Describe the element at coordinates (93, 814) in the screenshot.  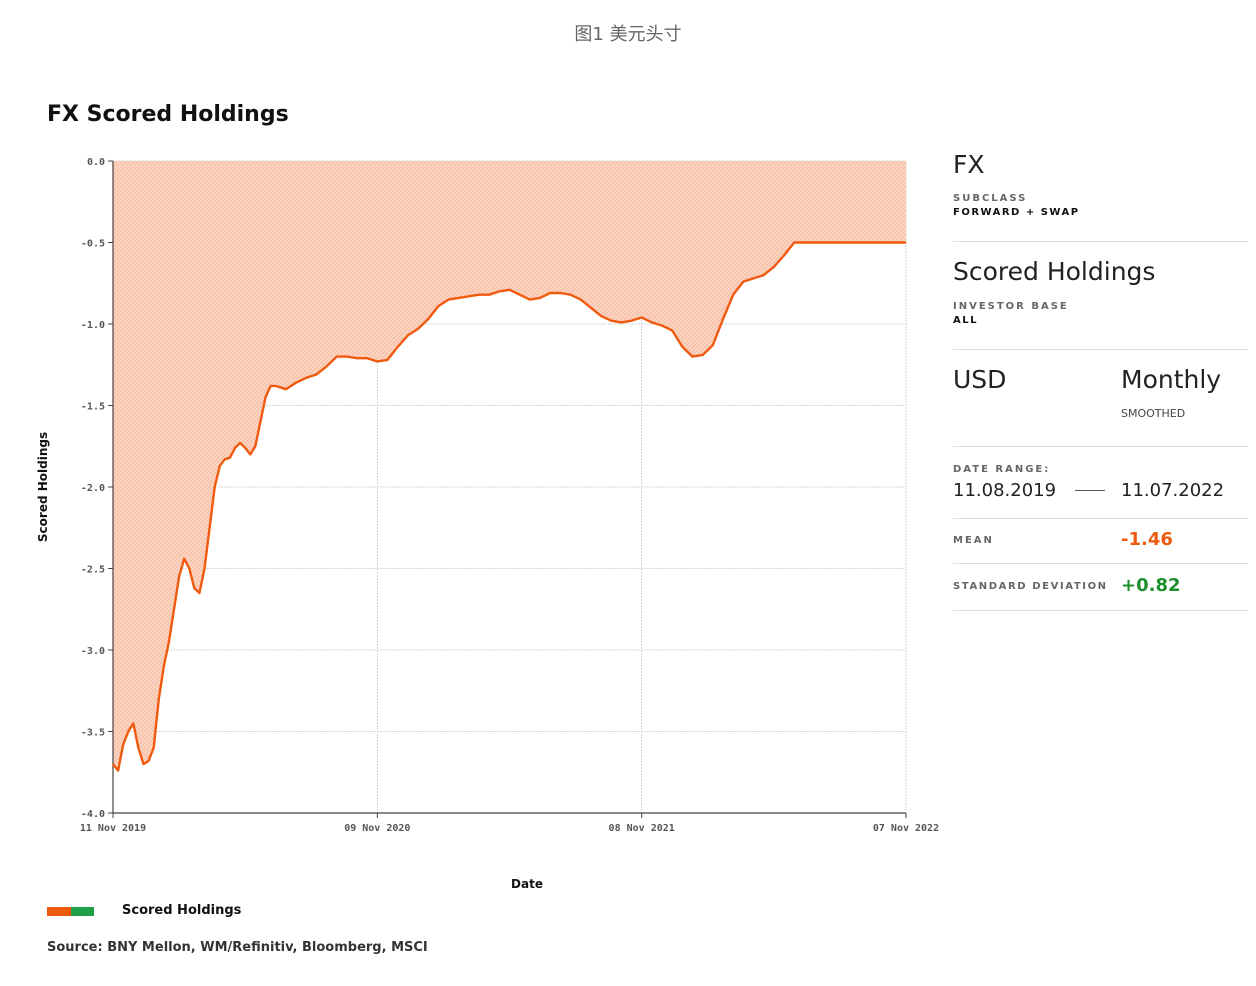
I see `y-tick-label: -4.0` at that location.